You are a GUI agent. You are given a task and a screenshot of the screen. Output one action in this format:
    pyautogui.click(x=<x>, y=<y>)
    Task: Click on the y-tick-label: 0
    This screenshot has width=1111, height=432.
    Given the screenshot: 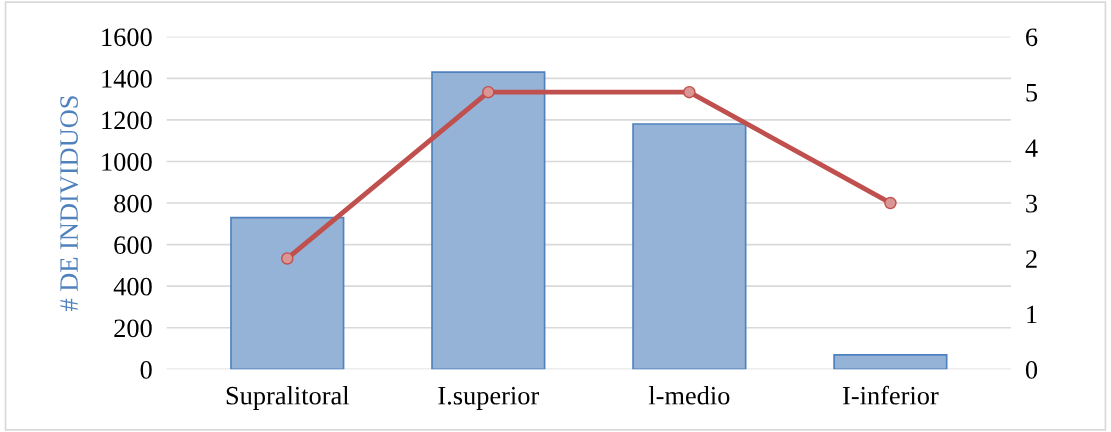 What is the action you would take?
    pyautogui.click(x=146, y=369)
    